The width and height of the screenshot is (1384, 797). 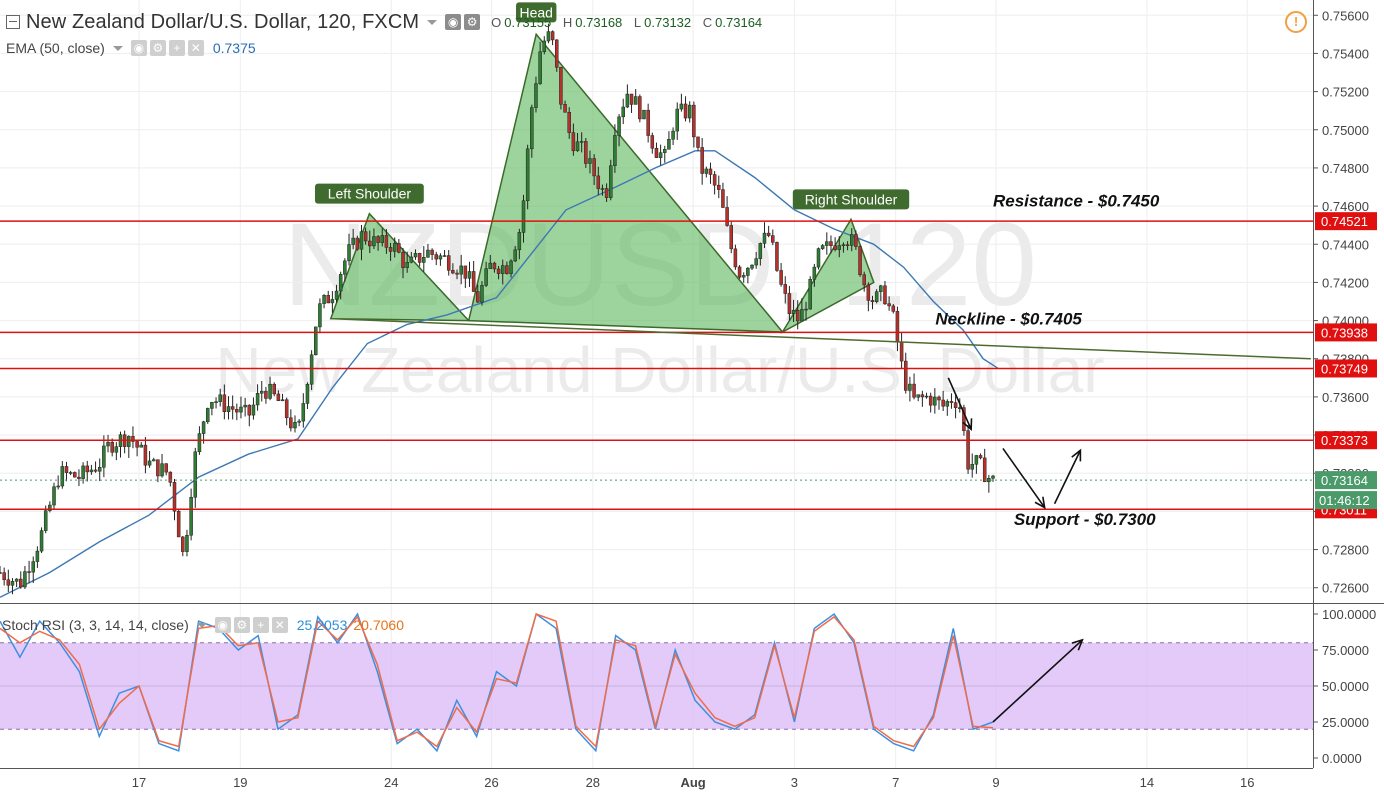 I want to click on ema-label: EMA (50, close), so click(x=55, y=48).